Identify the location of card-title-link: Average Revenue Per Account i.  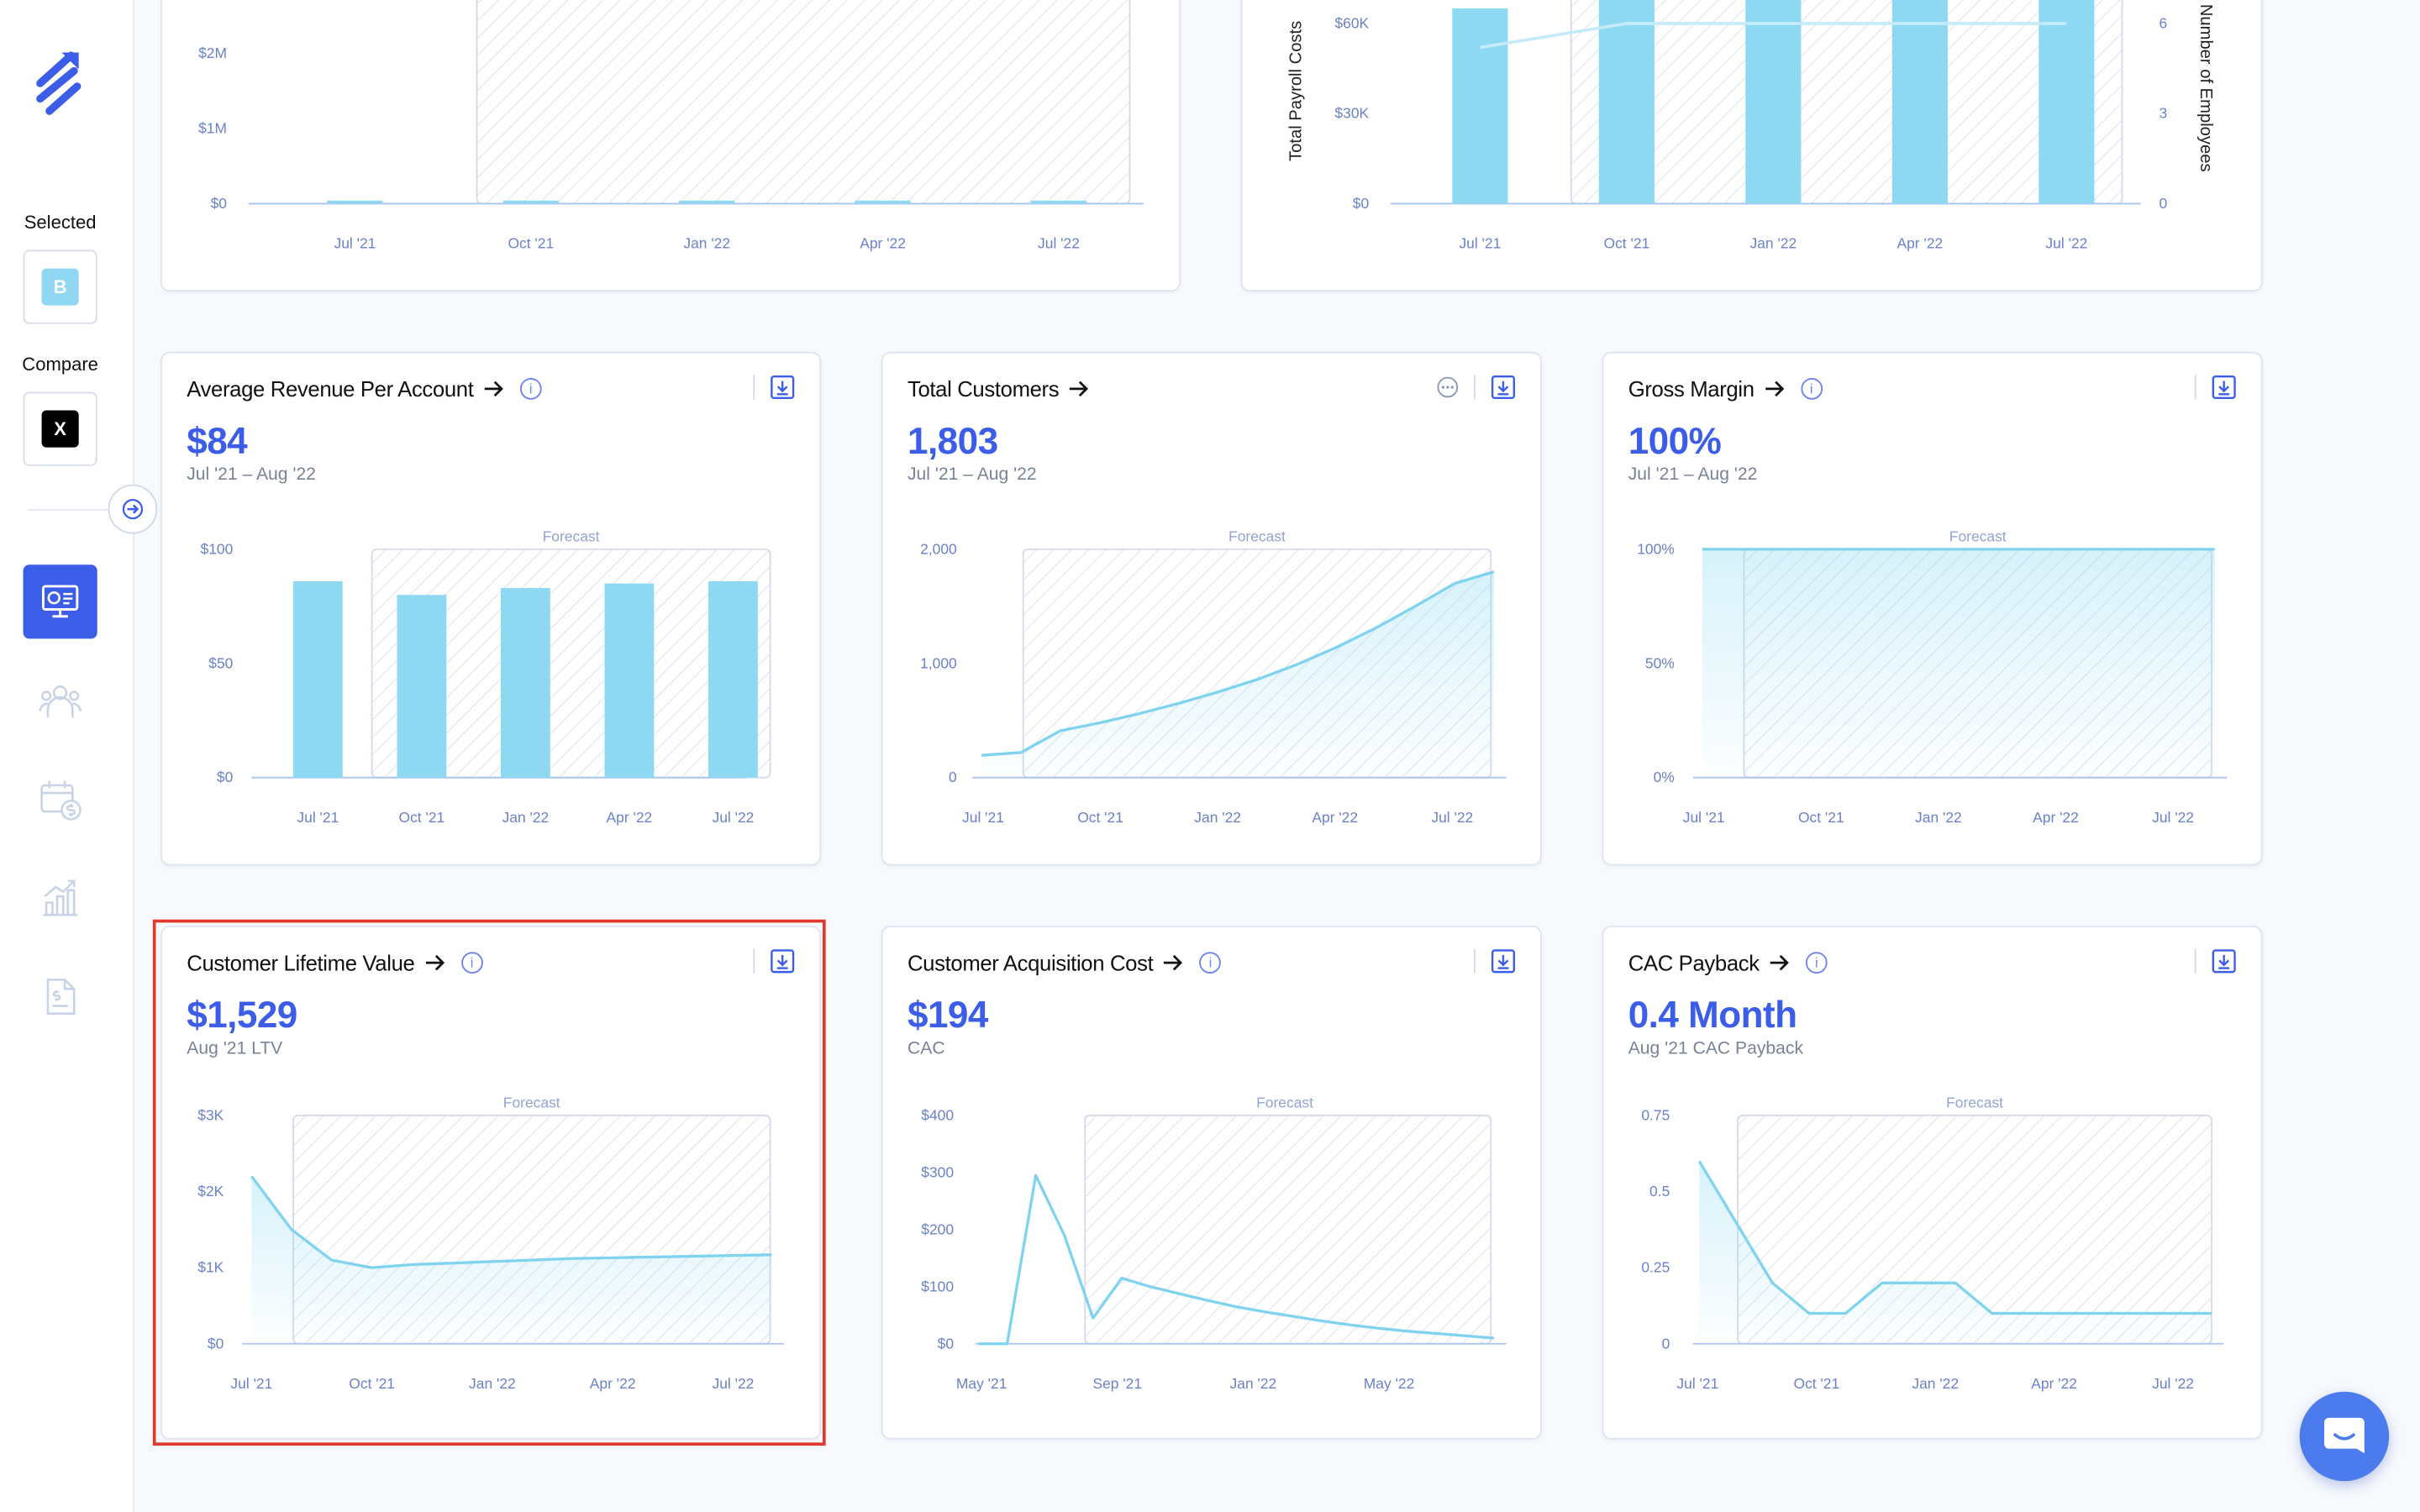
(364, 388).